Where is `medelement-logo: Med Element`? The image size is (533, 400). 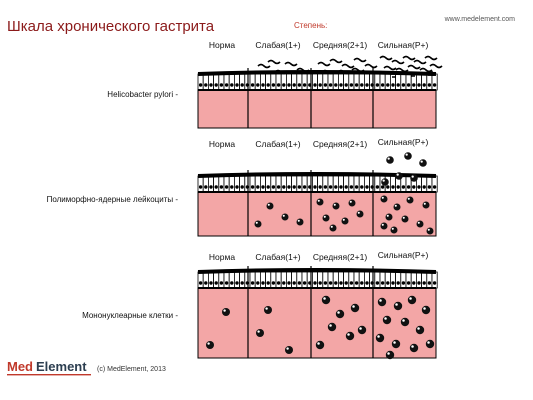
medelement-logo: Med Element is located at coordinates (49, 367).